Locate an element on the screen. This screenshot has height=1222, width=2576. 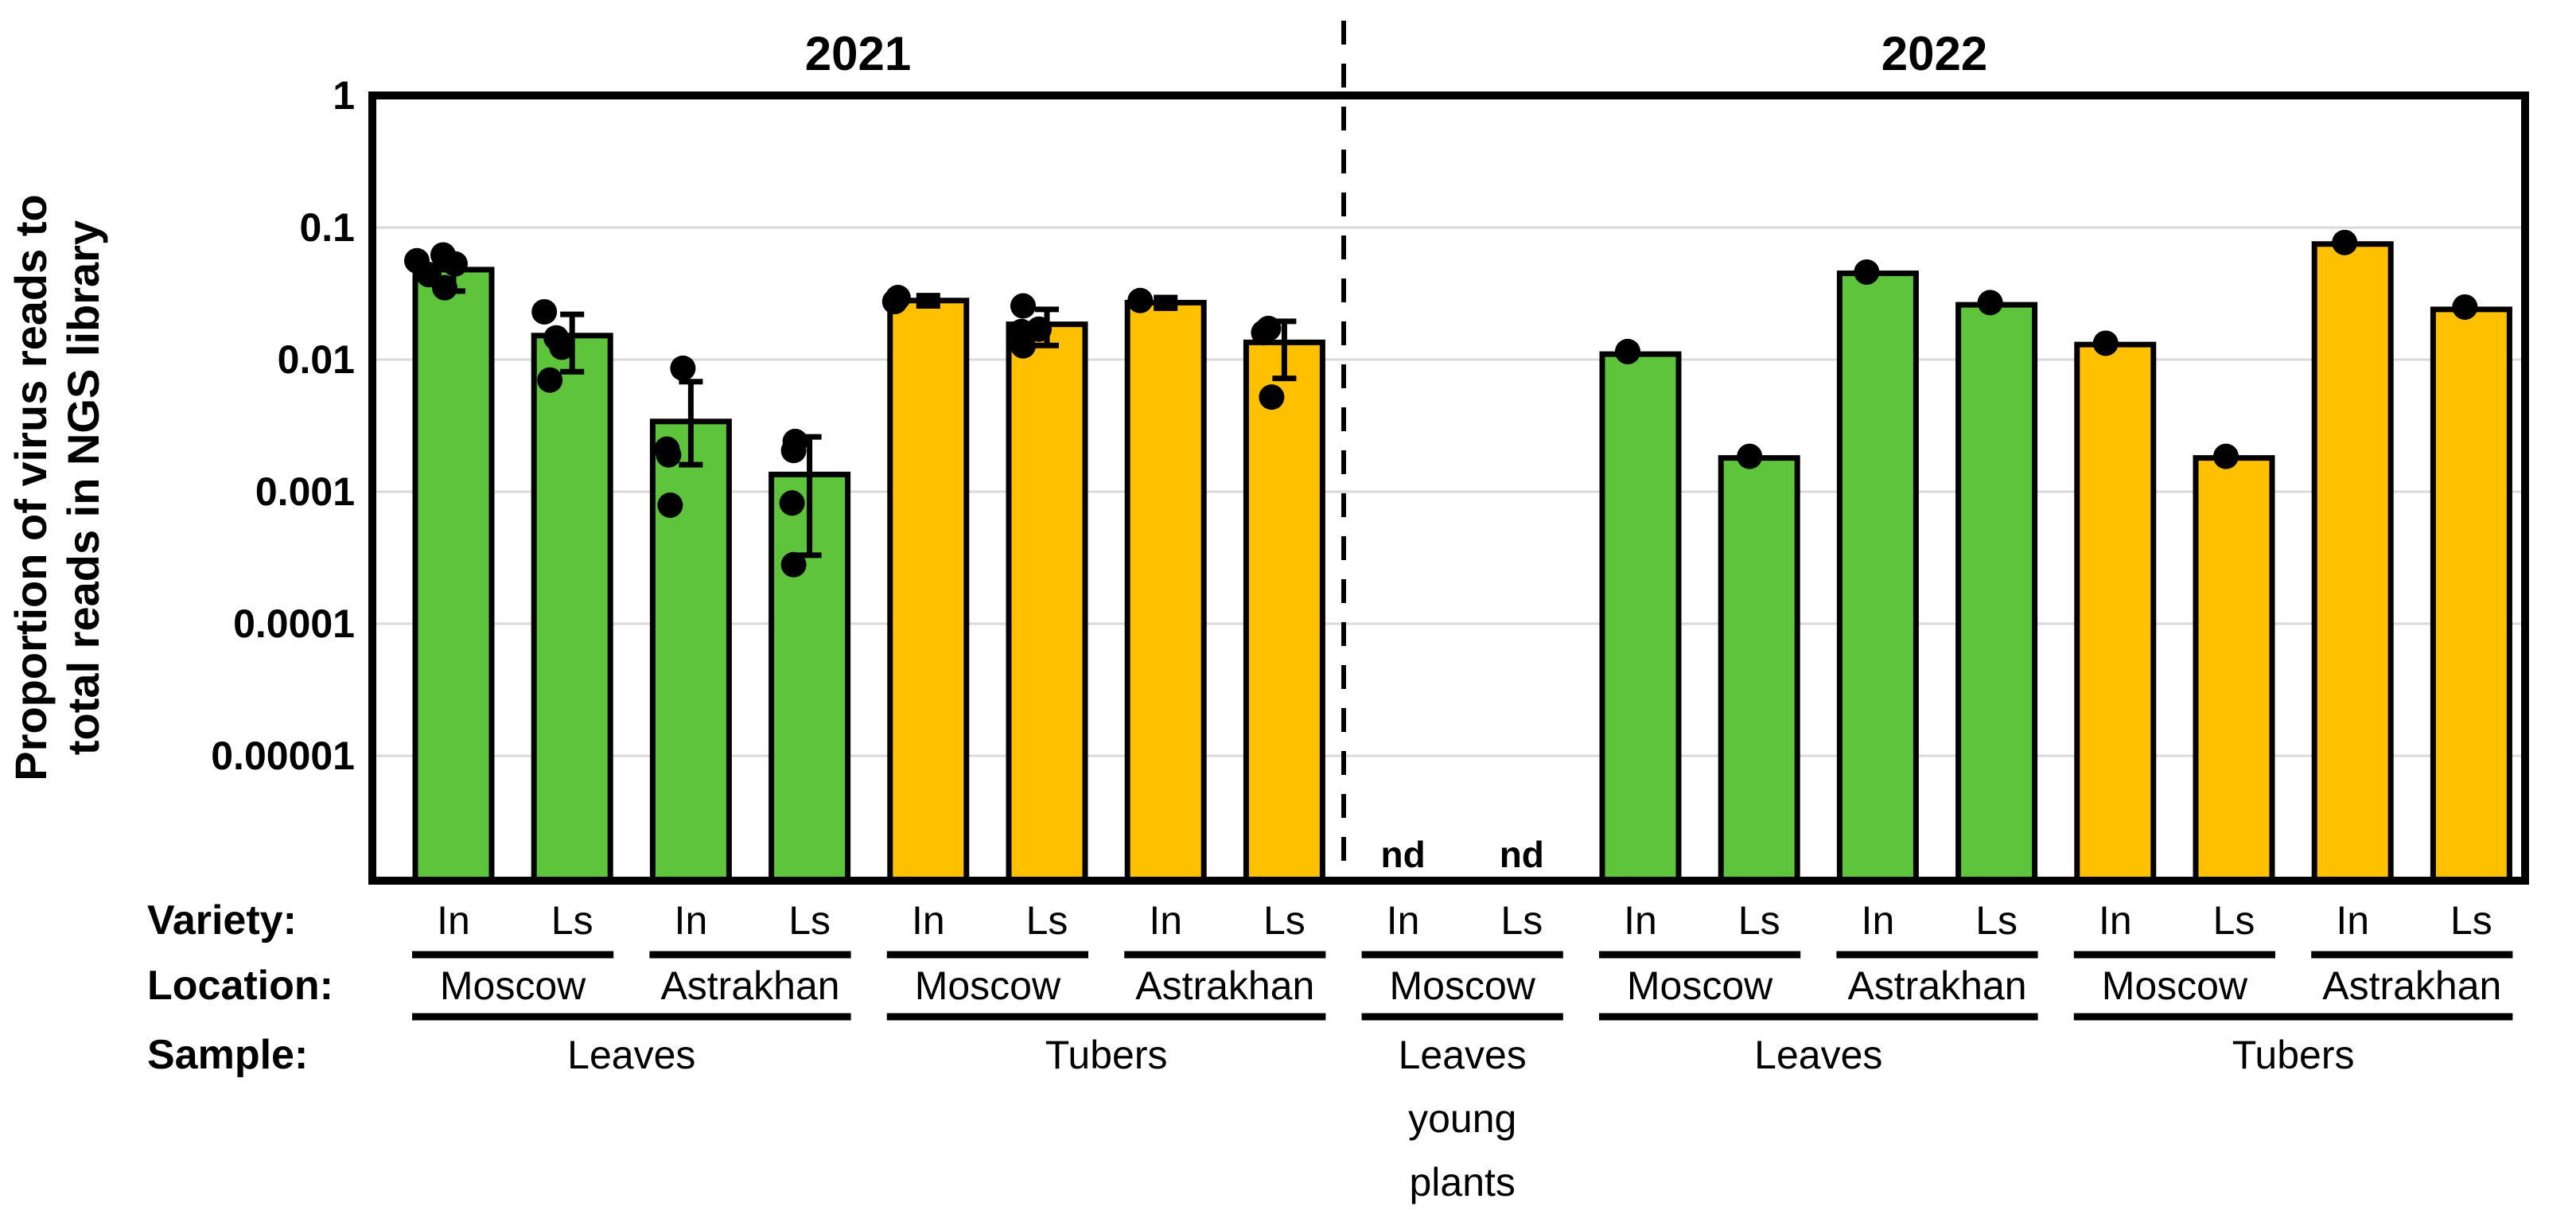
bar-2021-Tubers-Moscow-In is located at coordinates (929, 591).